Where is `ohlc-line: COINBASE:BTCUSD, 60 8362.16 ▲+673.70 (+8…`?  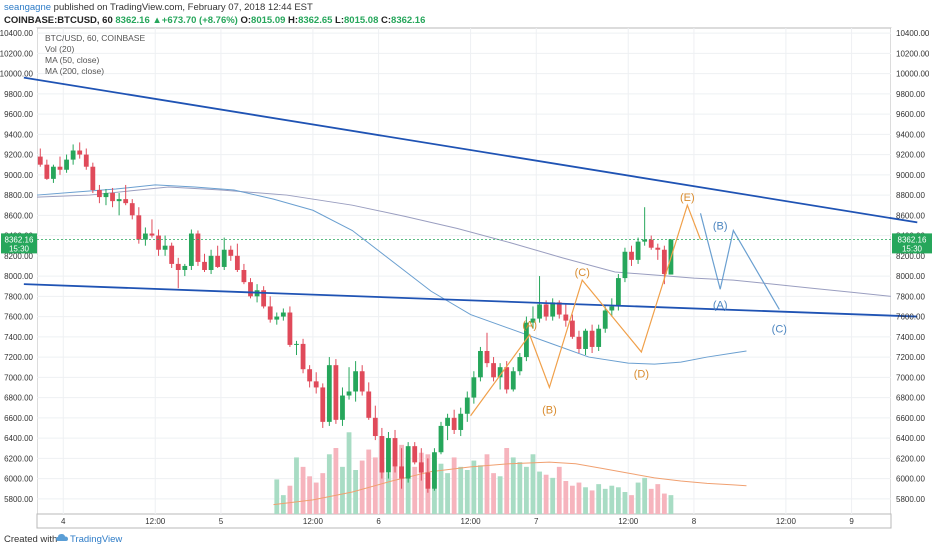
ohlc-line: COINBASE:BTCUSD, 60 8362.16 ▲+673.70 (+8… is located at coordinates (214, 20).